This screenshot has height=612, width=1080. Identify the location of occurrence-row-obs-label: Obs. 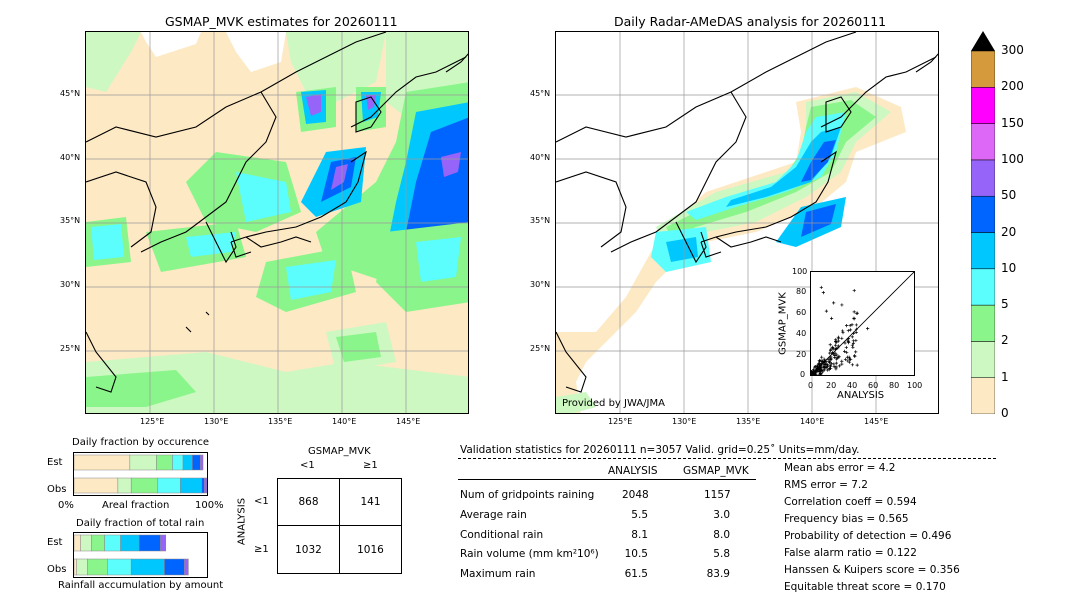
(57, 489).